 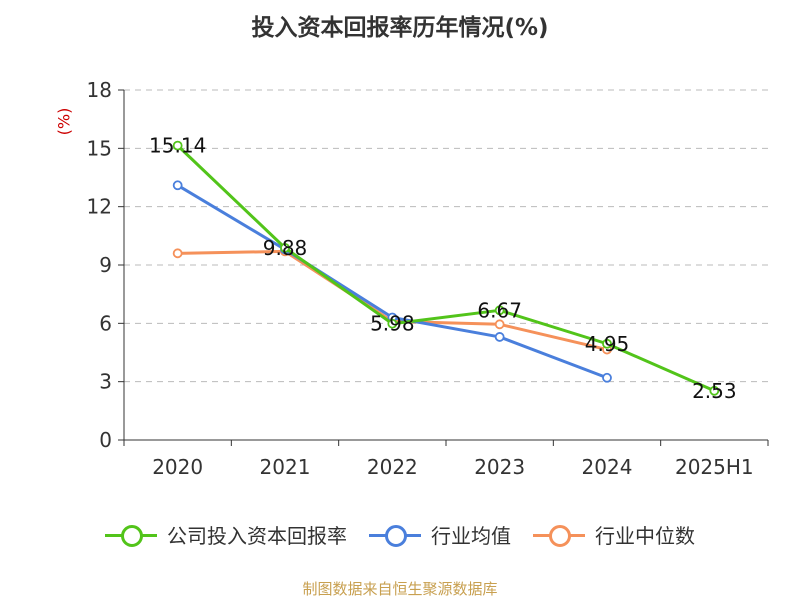 I want to click on legend-label: 公司投入资本回报率, so click(x=257, y=536).